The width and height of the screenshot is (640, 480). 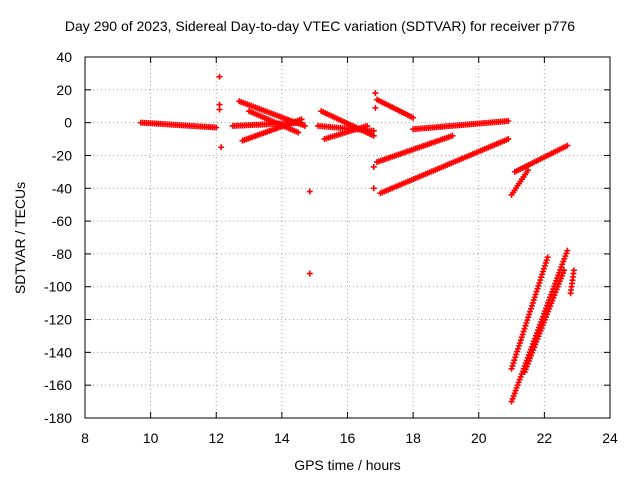 What do you see at coordinates (347, 465) in the screenshot?
I see `x-axis-label: GPS time / hours` at bounding box center [347, 465].